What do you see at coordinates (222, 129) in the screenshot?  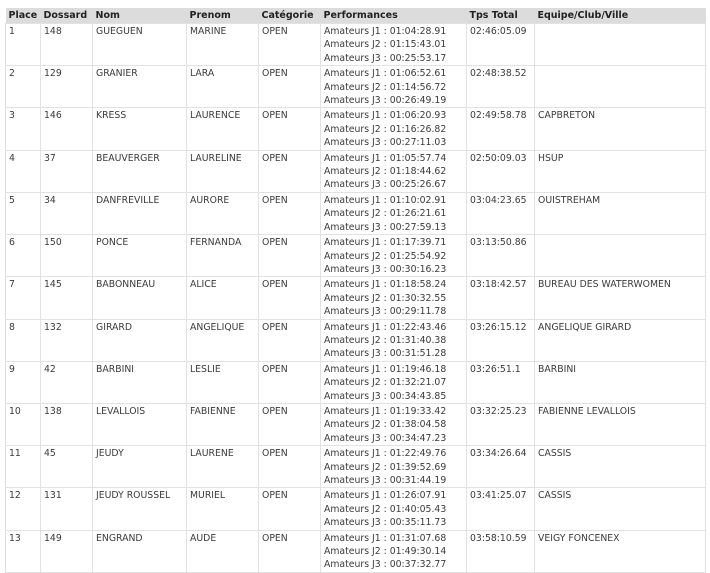 I see `prenom-cell: LAURENCE` at bounding box center [222, 129].